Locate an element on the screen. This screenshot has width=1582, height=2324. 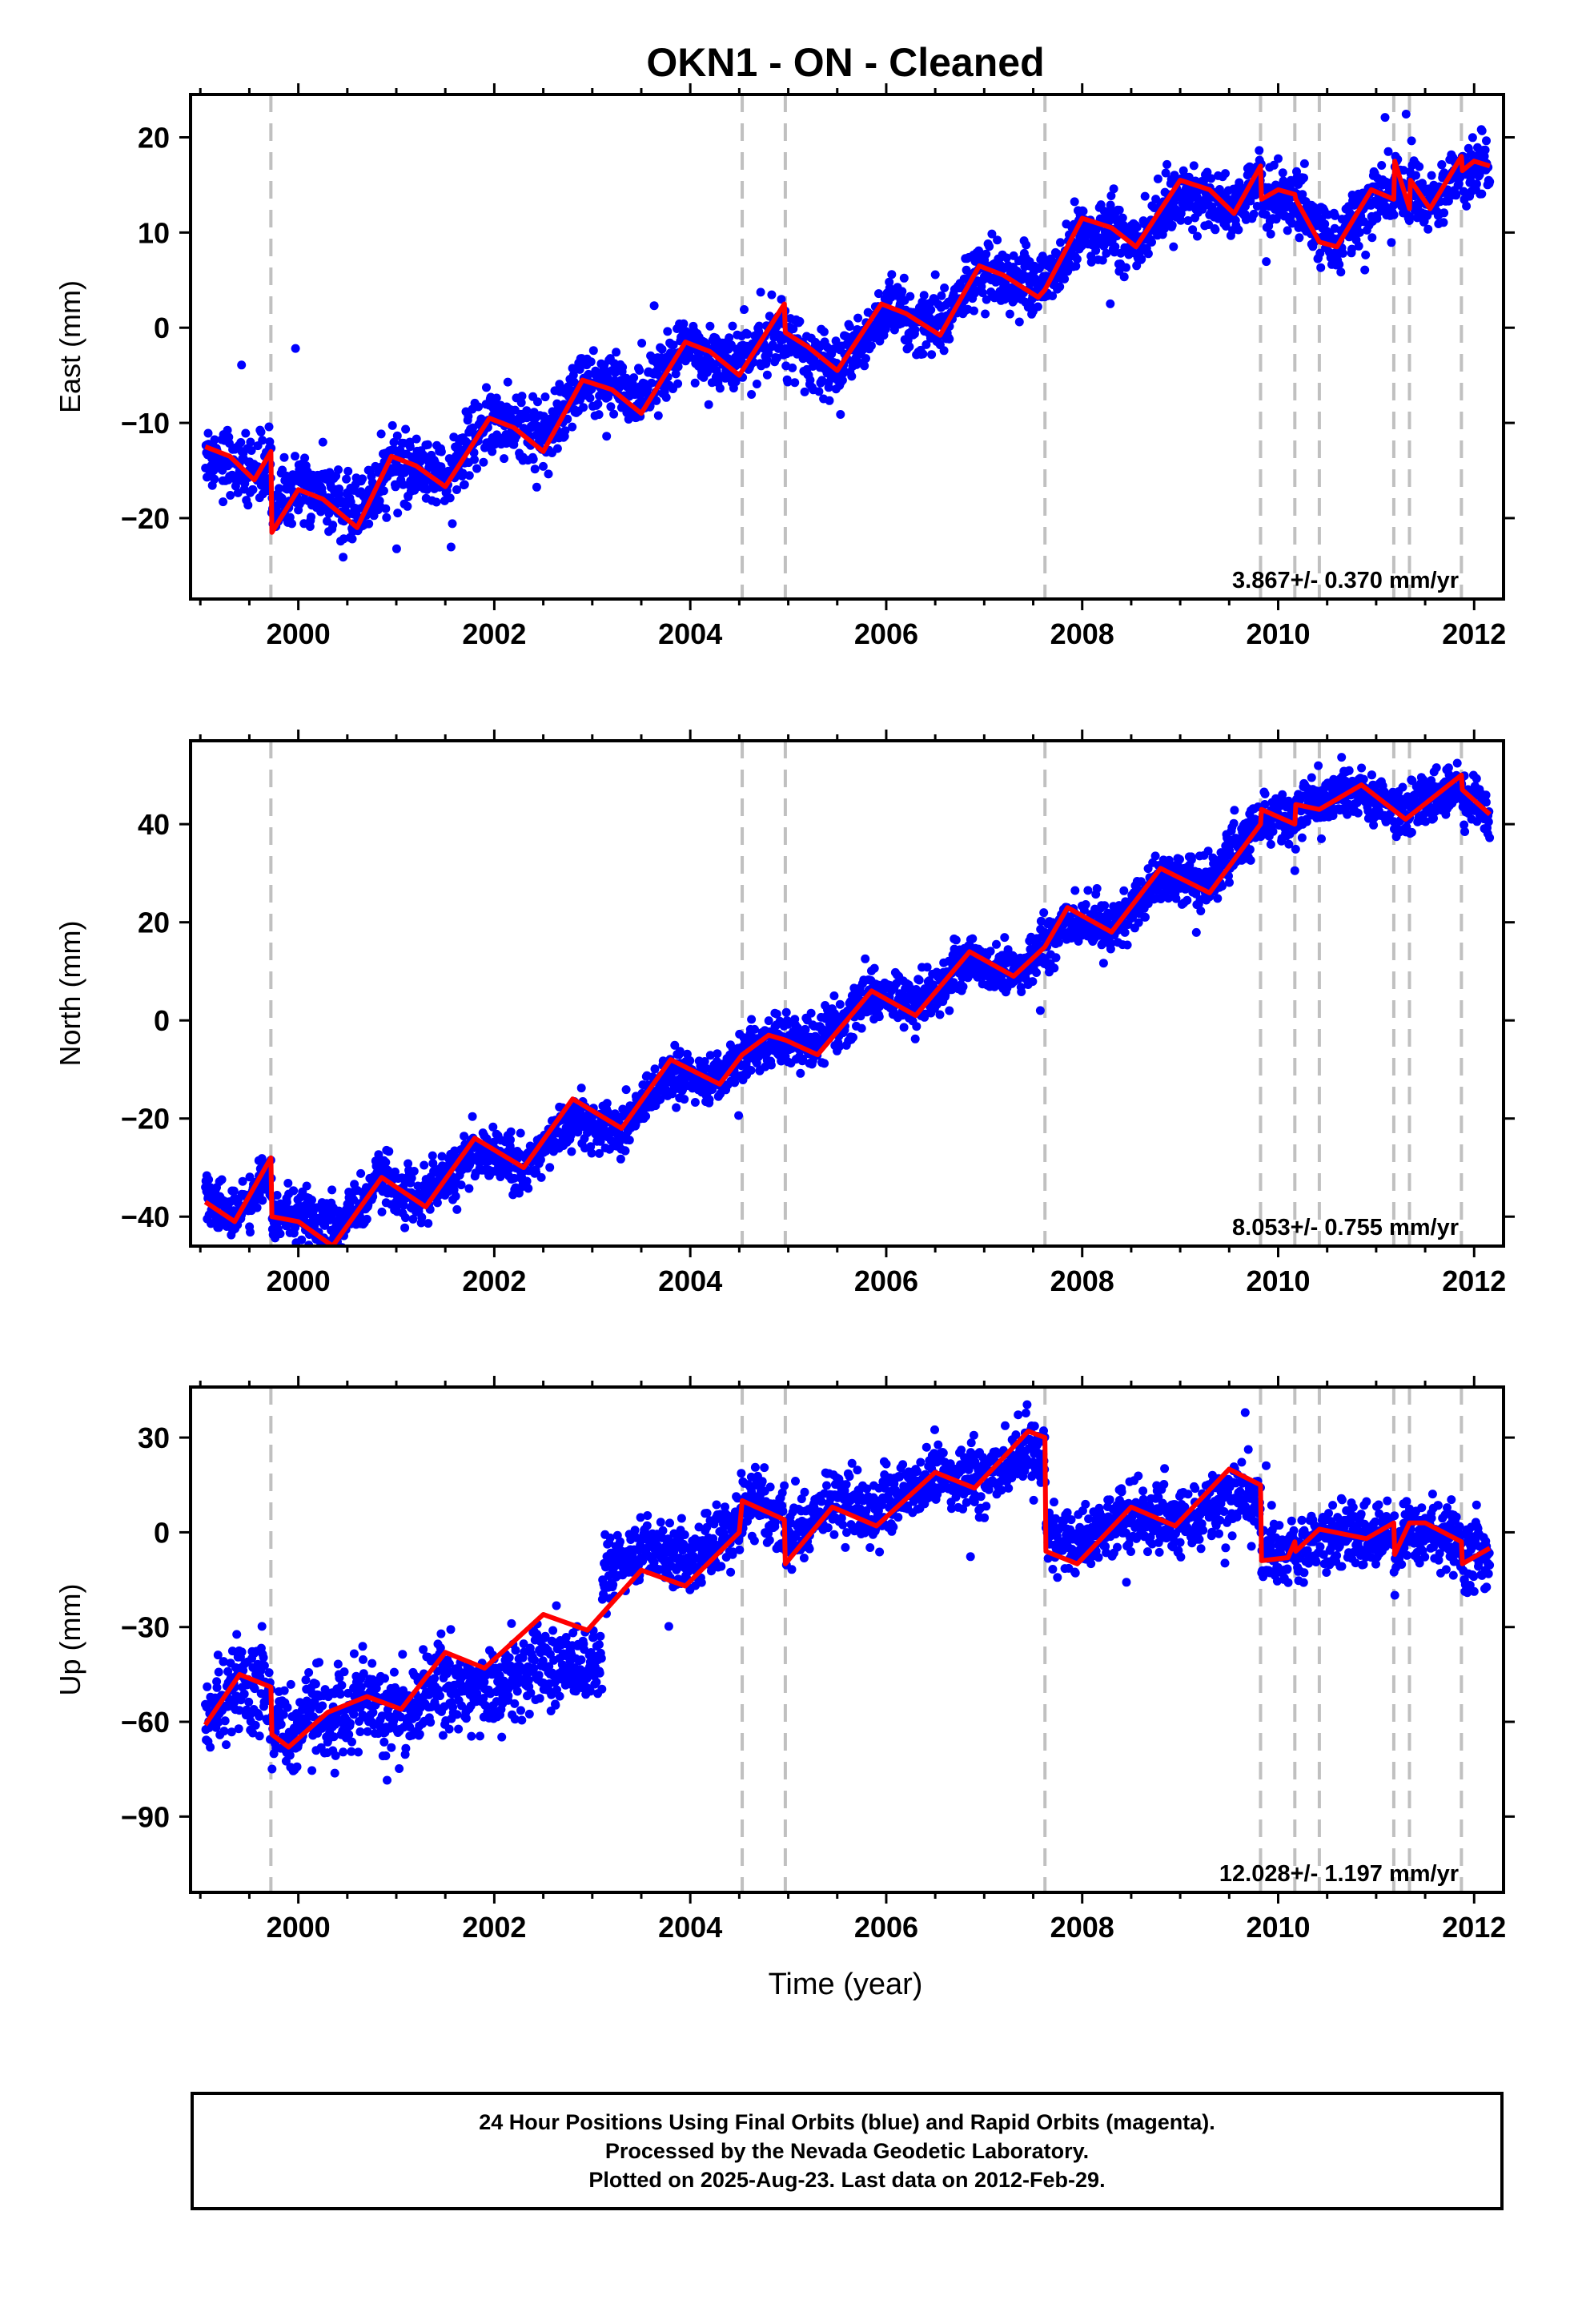
x-tick-label: 2008 is located at coordinates (1082, 633).